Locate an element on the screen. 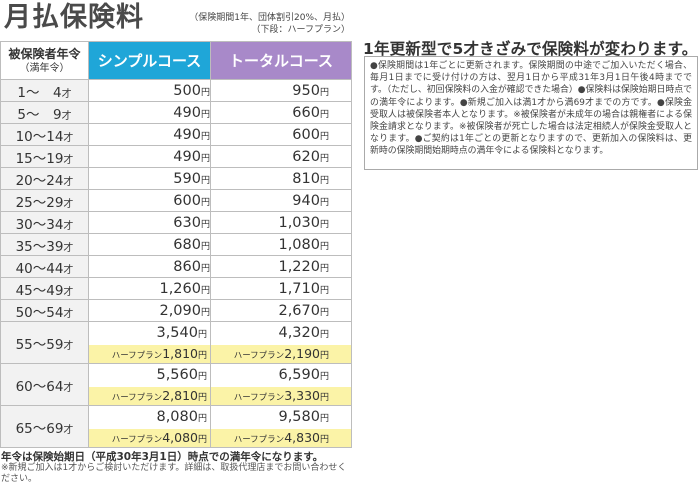 The width and height of the screenshot is (700, 488). age-cell: 10〜14才 is located at coordinates (44, 134).